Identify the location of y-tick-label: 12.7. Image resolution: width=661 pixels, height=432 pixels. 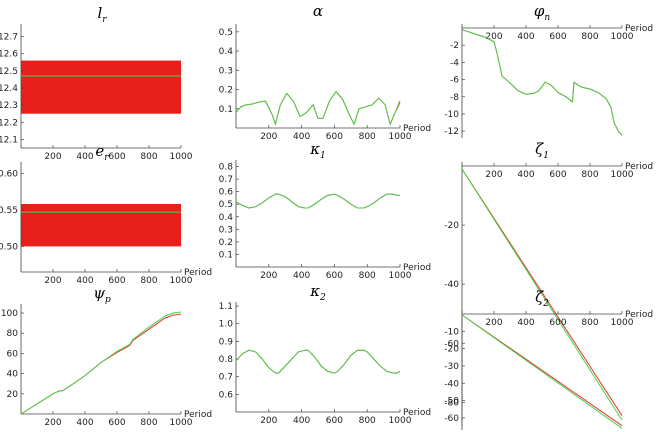
(9, 38).